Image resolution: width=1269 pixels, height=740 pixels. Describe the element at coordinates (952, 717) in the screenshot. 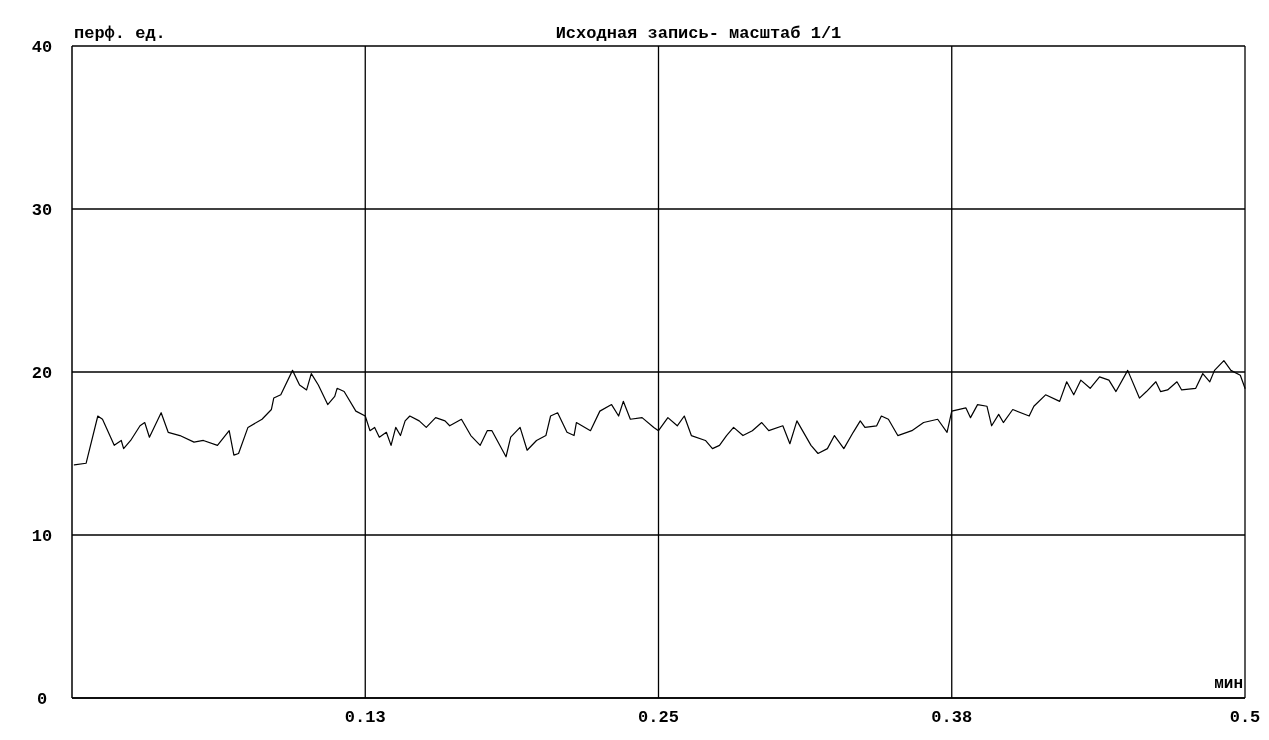

I see `x-tick-label: 0.38` at that location.